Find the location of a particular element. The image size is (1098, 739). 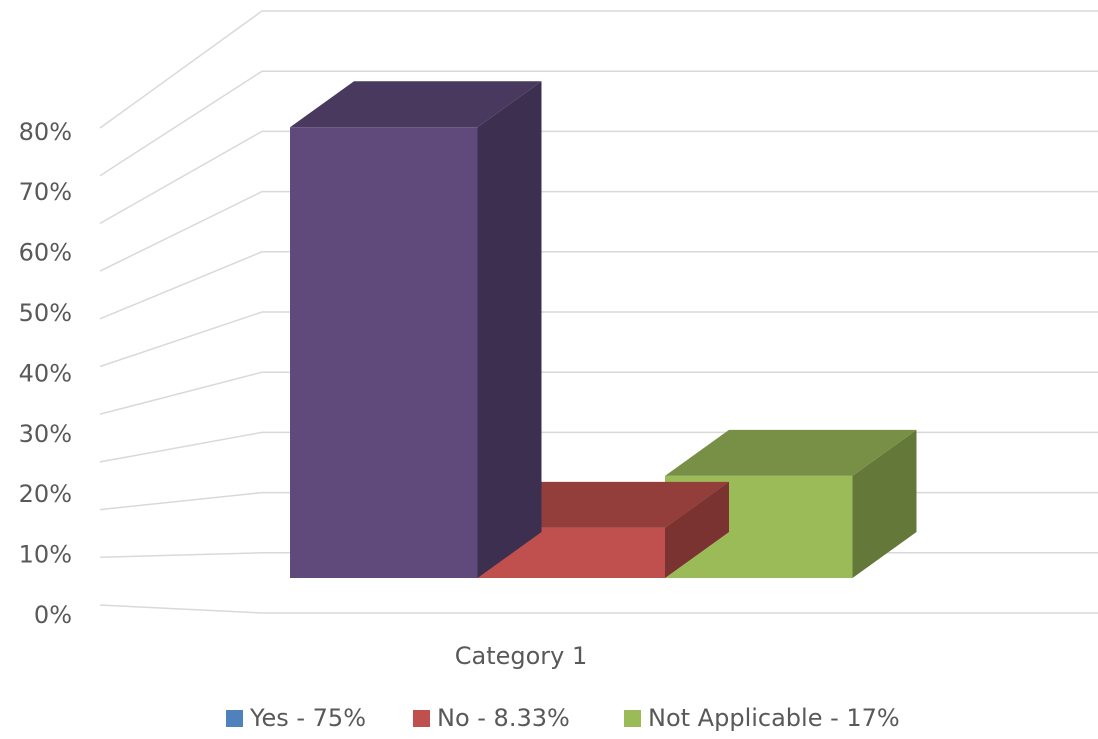

bar is located at coordinates (384, 352).